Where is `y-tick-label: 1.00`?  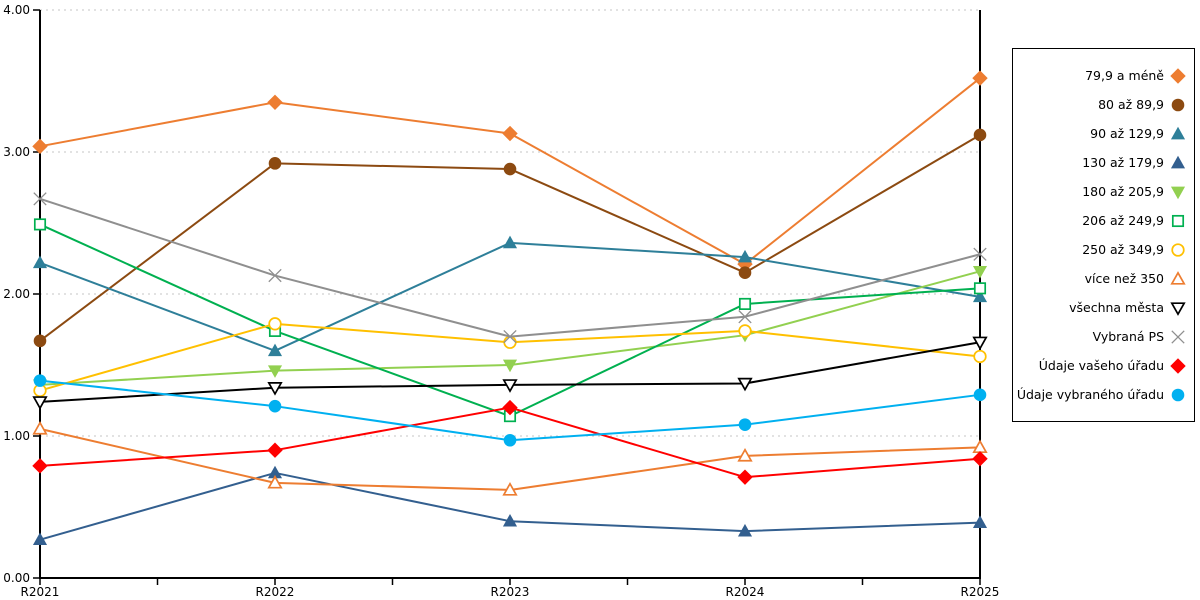
y-tick-label: 1.00 is located at coordinates (16, 436).